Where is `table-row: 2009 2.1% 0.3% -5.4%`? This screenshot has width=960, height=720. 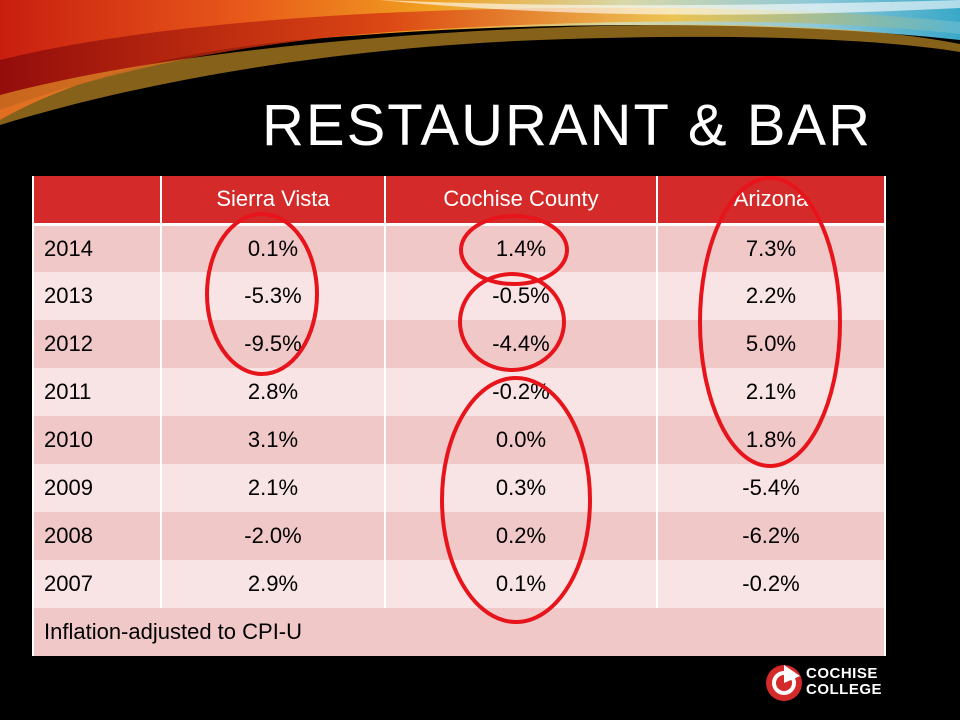
table-row: 2009 2.1% 0.3% -5.4% is located at coordinates (459, 488).